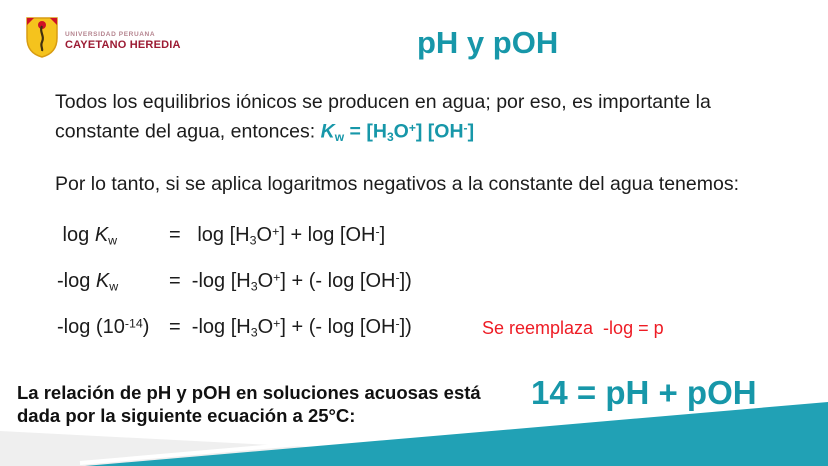 The image size is (828, 466). I want to click on equation-lhs: -log (10-14), so click(106, 327).